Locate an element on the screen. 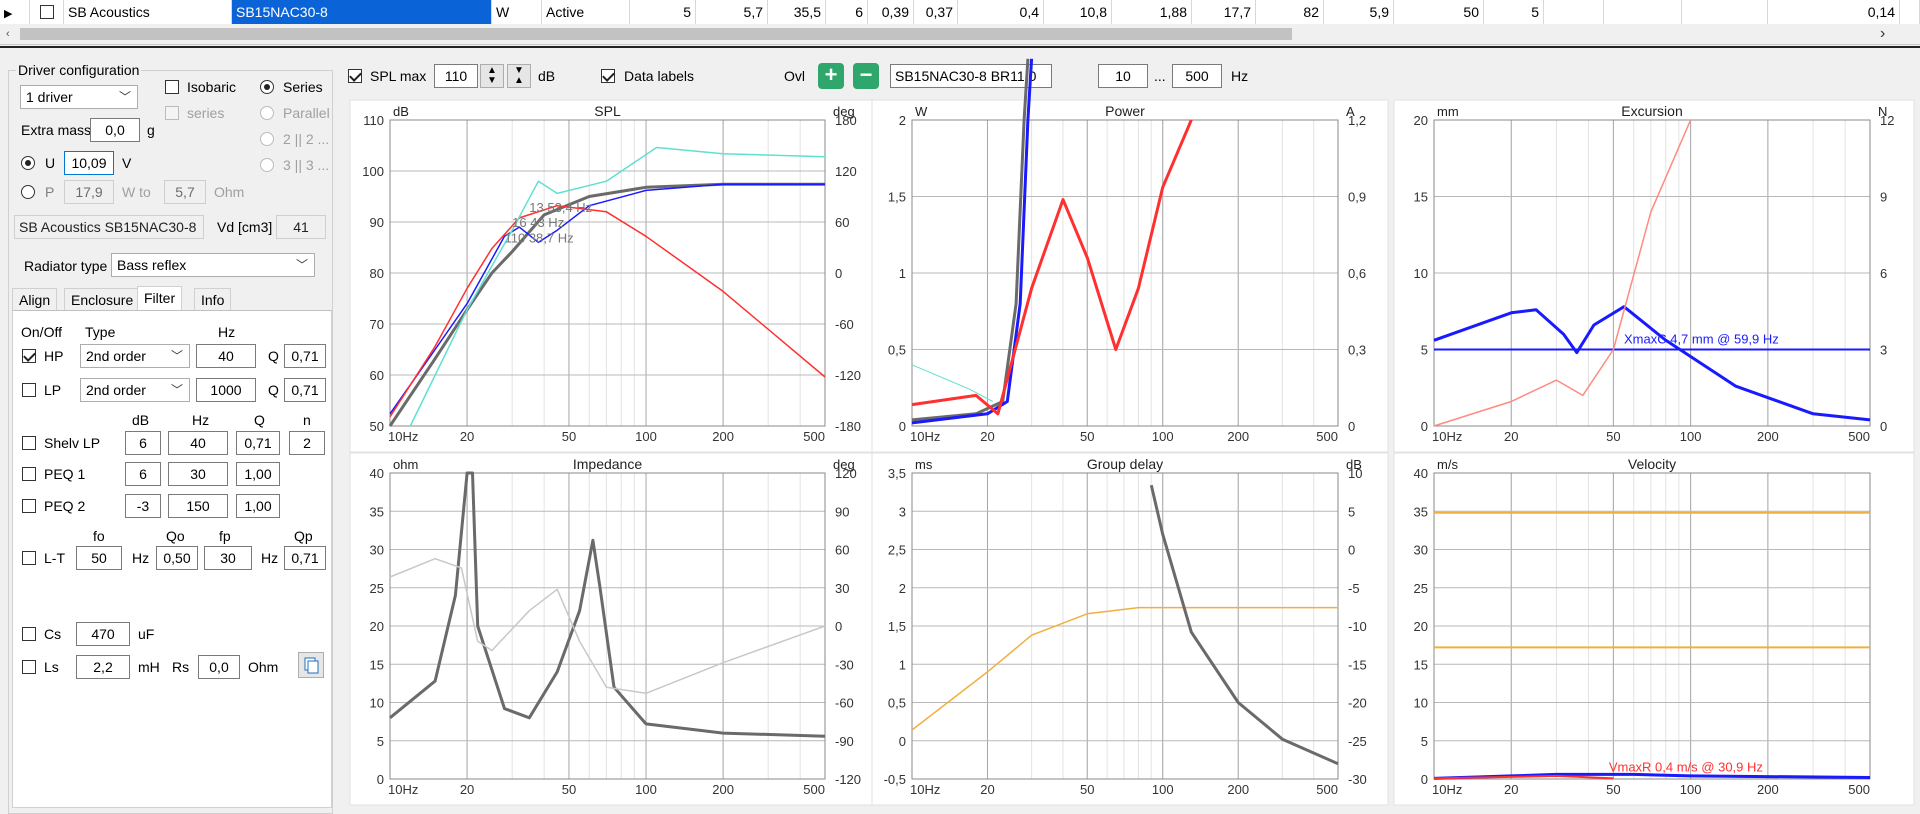 The image size is (1920, 814). hp-checkbox is located at coordinates (29, 356).